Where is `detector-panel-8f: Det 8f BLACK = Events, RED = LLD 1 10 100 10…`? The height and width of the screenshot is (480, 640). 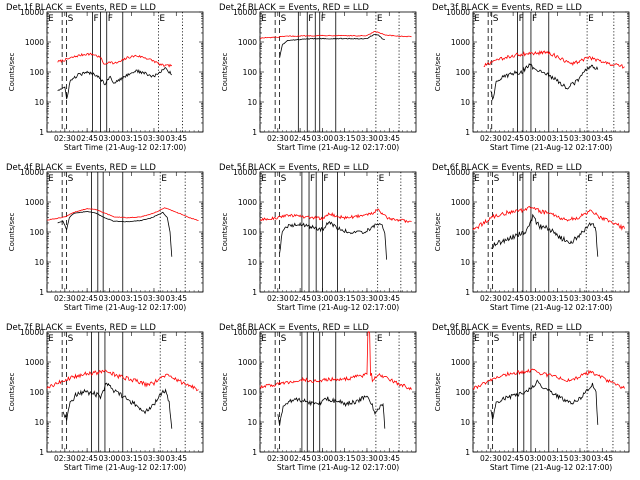
detector-panel-8f: Det 8f BLACK = Events, RED = LLD 1 10 100 10… is located at coordinates (318, 397).